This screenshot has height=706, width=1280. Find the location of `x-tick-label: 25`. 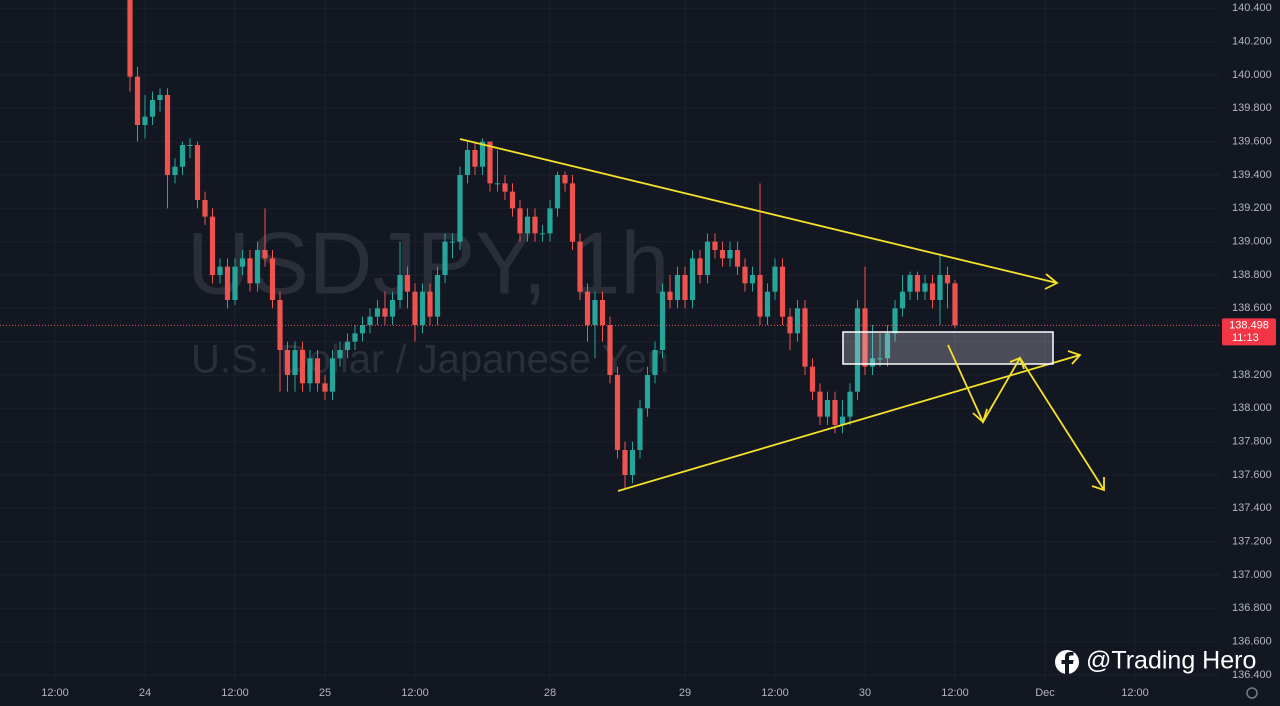

x-tick-label: 25 is located at coordinates (325, 693).